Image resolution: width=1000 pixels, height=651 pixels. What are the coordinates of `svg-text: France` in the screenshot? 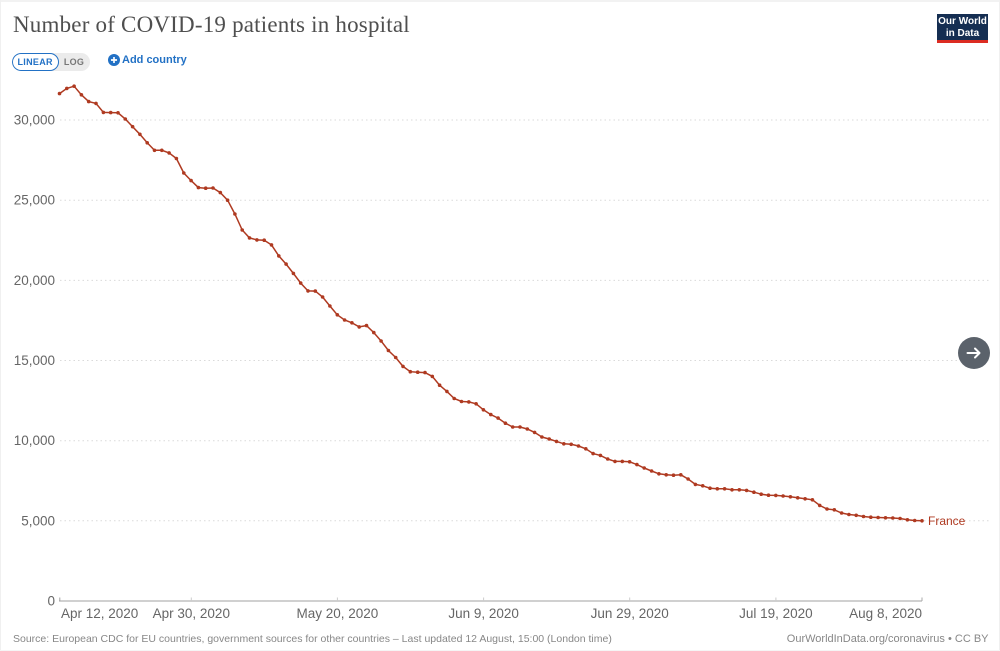 It's located at (947, 521).